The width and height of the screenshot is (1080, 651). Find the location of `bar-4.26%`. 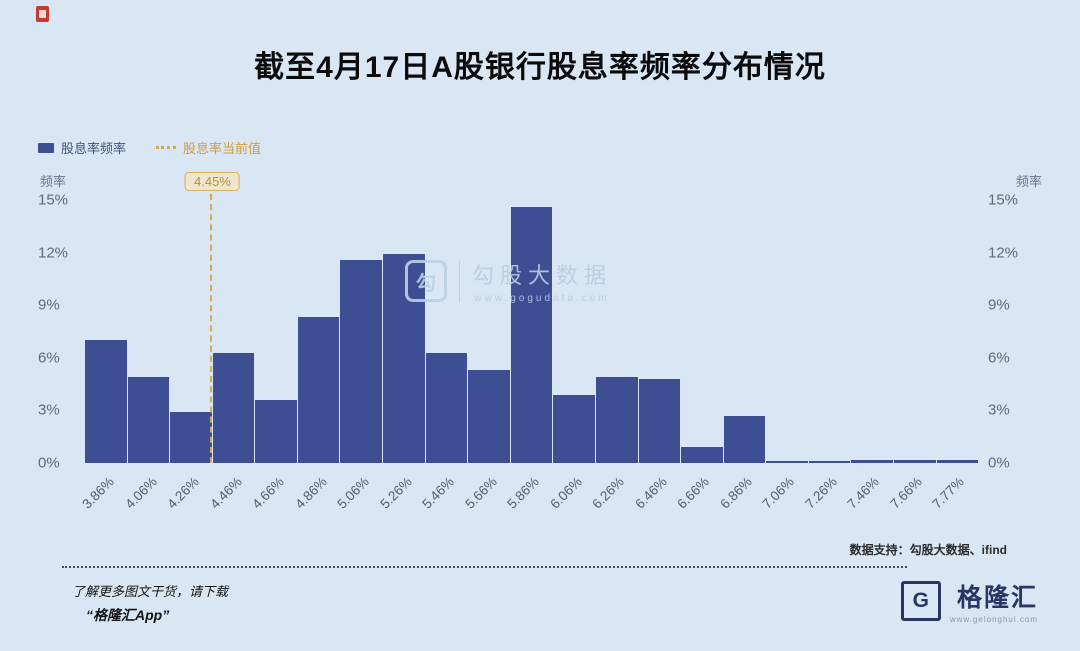

bar-4.26% is located at coordinates (191, 437).